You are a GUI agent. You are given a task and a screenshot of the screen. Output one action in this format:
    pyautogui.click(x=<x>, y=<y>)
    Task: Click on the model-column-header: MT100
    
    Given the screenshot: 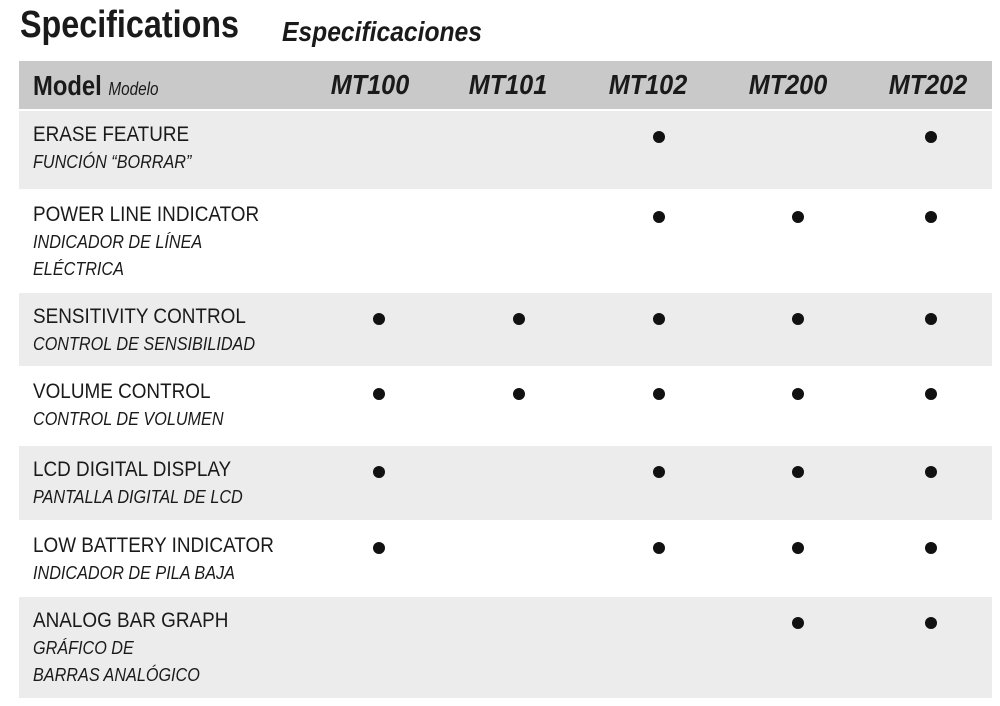 What is the action you would take?
    pyautogui.click(x=370, y=84)
    